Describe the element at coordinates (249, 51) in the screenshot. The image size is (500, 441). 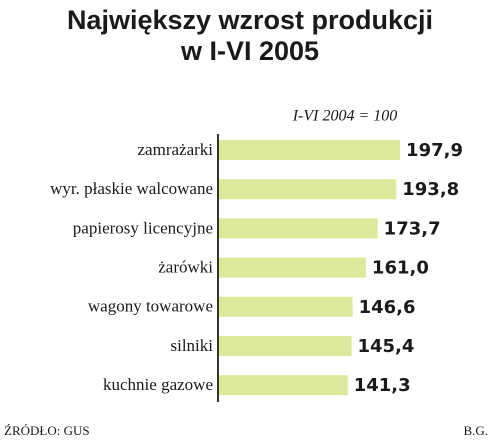
I see `chart-title-line2: w I-VI 2005` at that location.